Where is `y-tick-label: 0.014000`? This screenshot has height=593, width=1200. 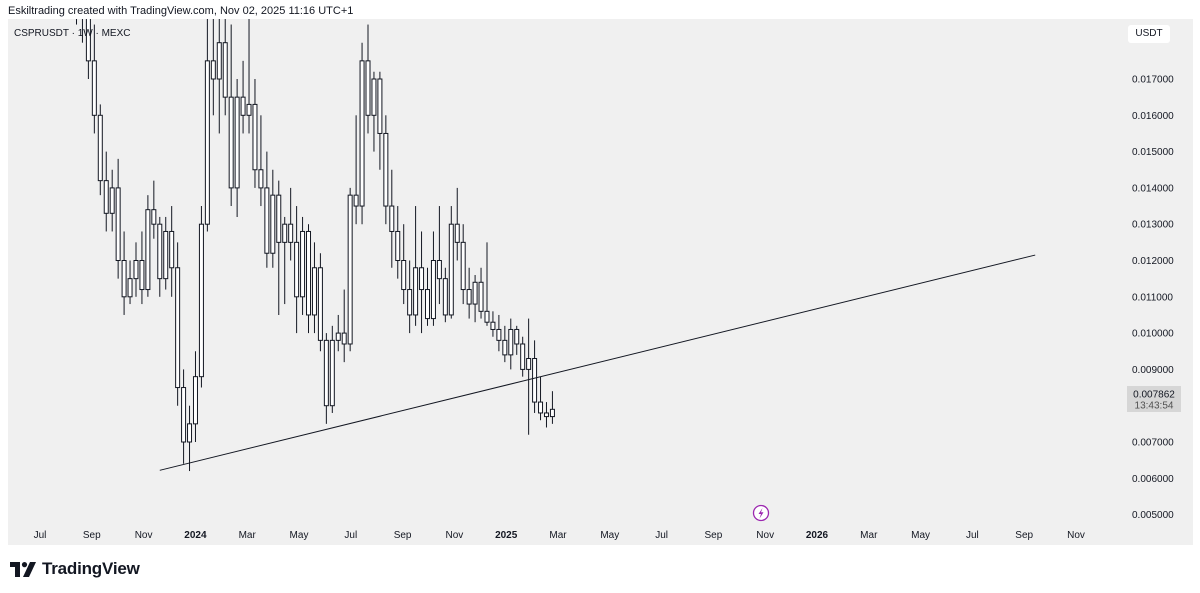 y-tick-label: 0.014000 is located at coordinates (1153, 188).